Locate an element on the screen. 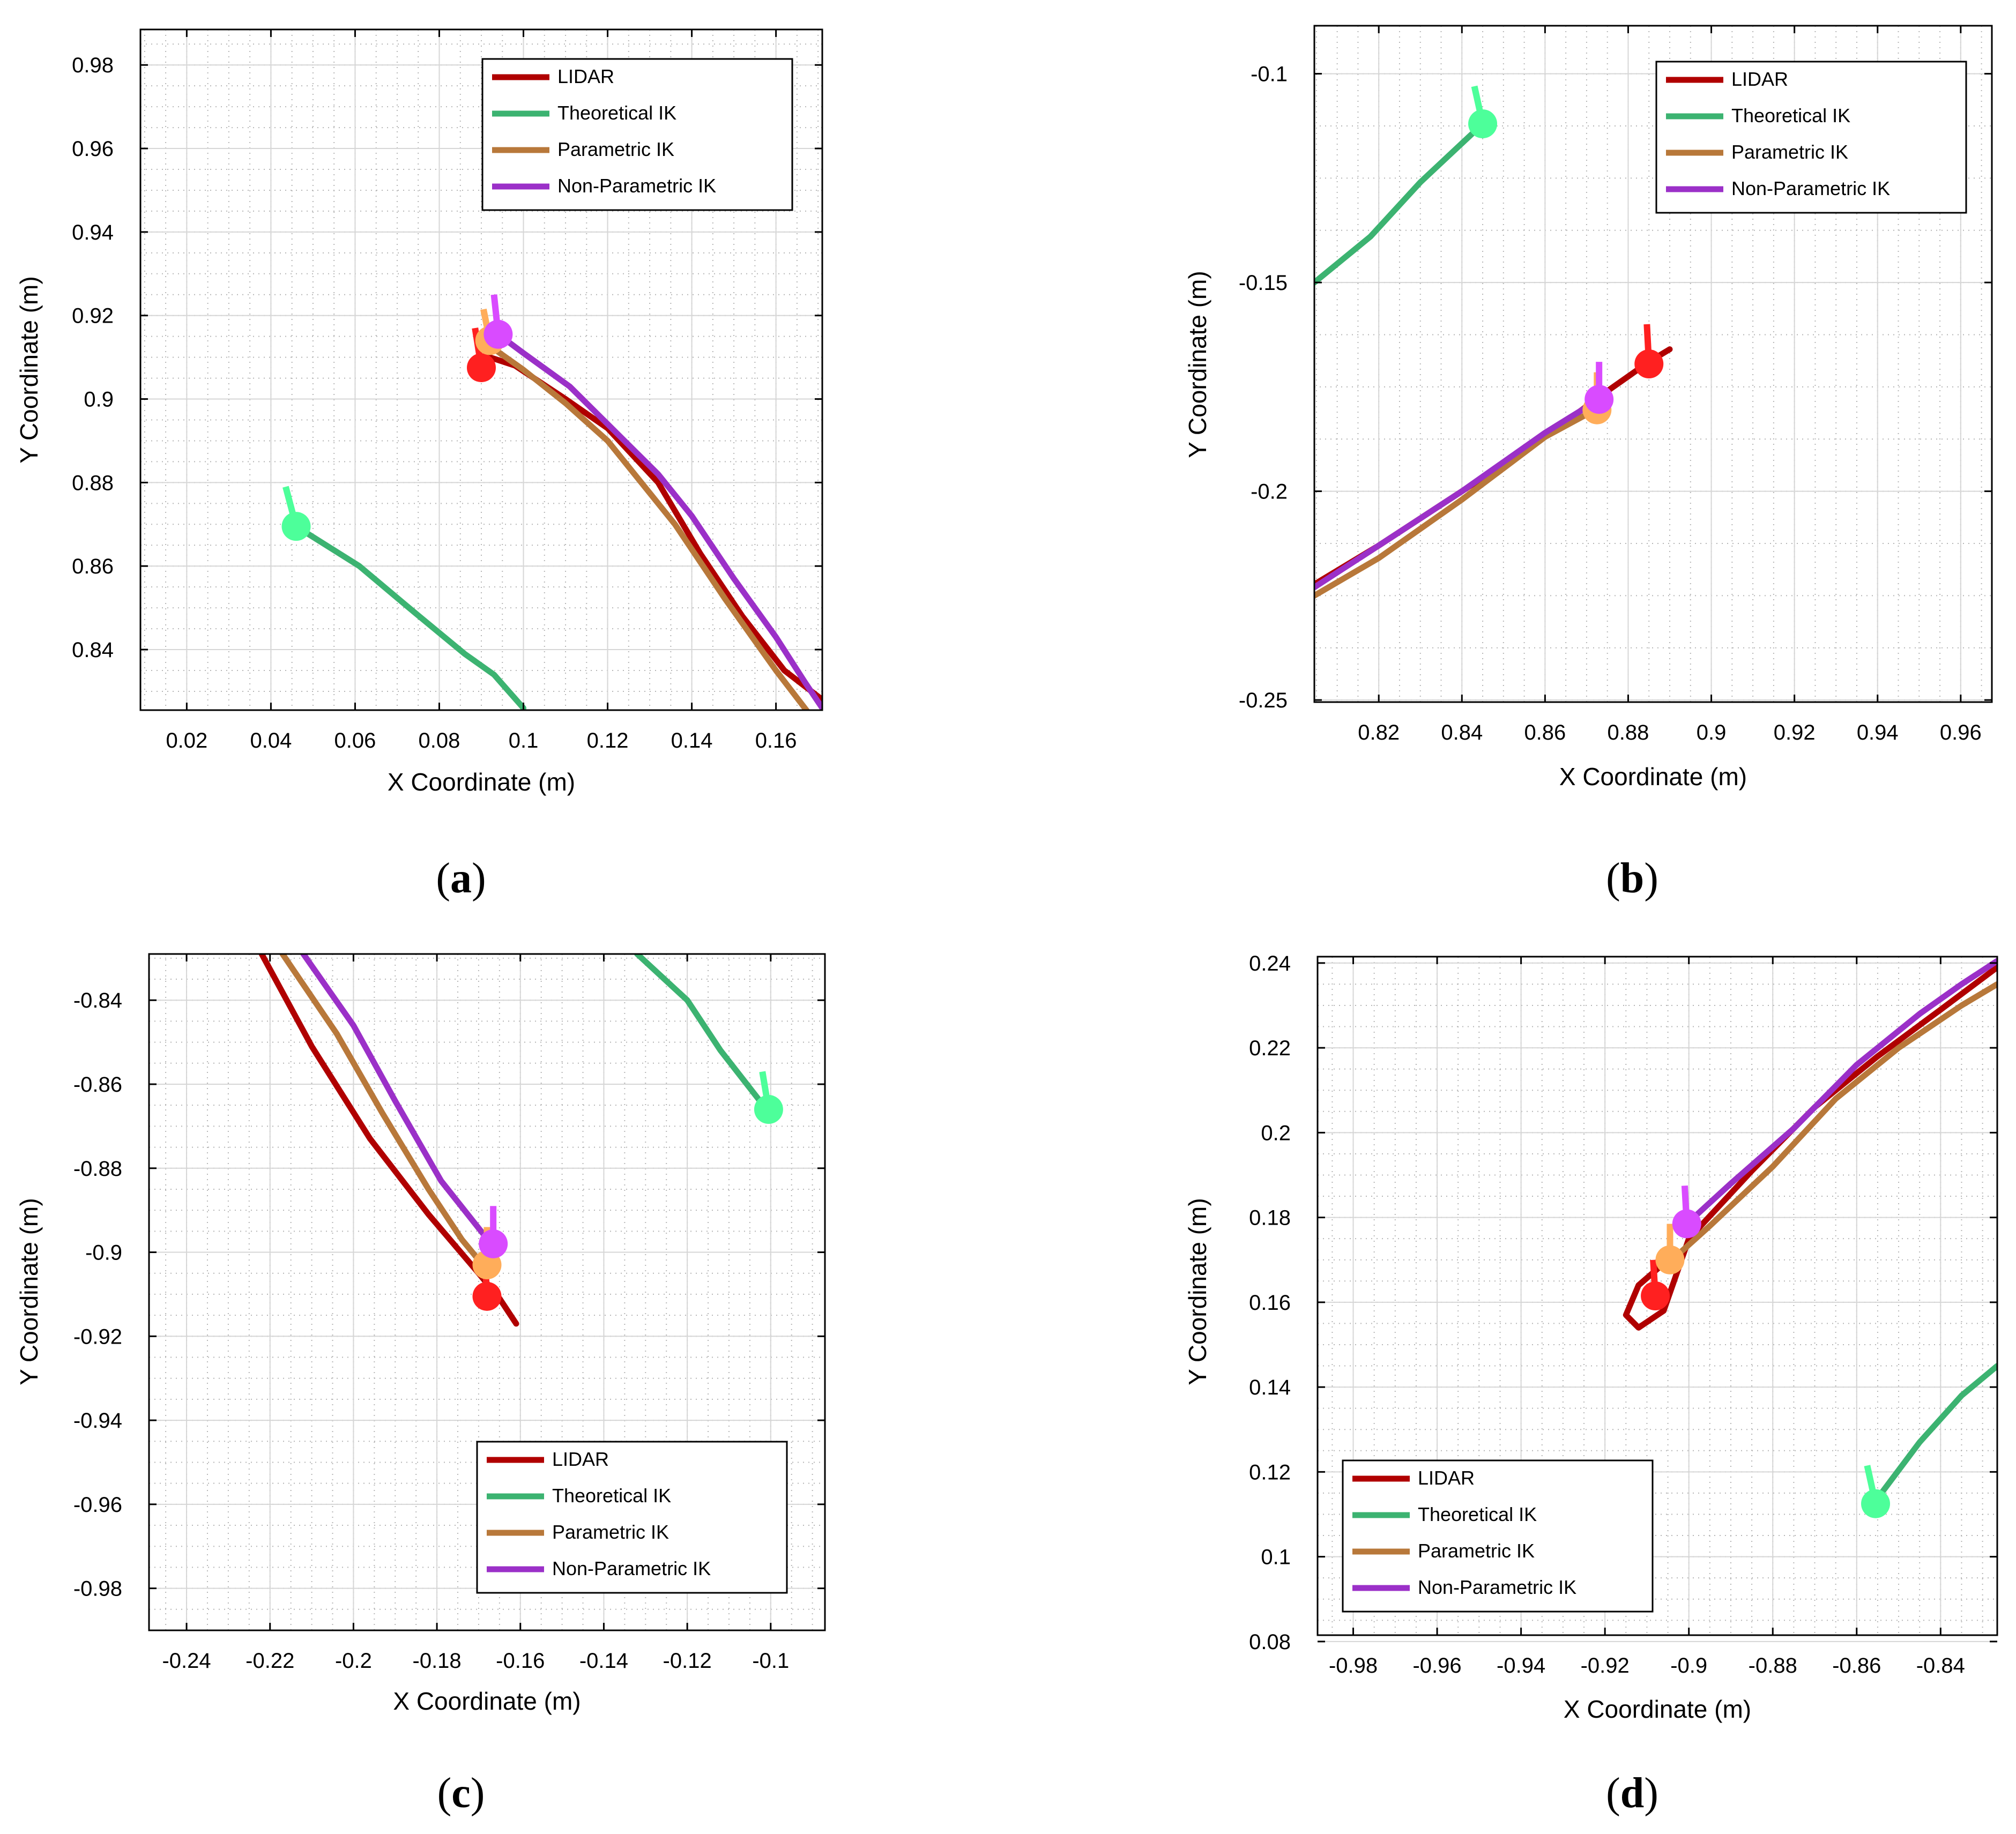 This screenshot has height=1834, width=2016. panel-label: (d) is located at coordinates (1632, 1793).